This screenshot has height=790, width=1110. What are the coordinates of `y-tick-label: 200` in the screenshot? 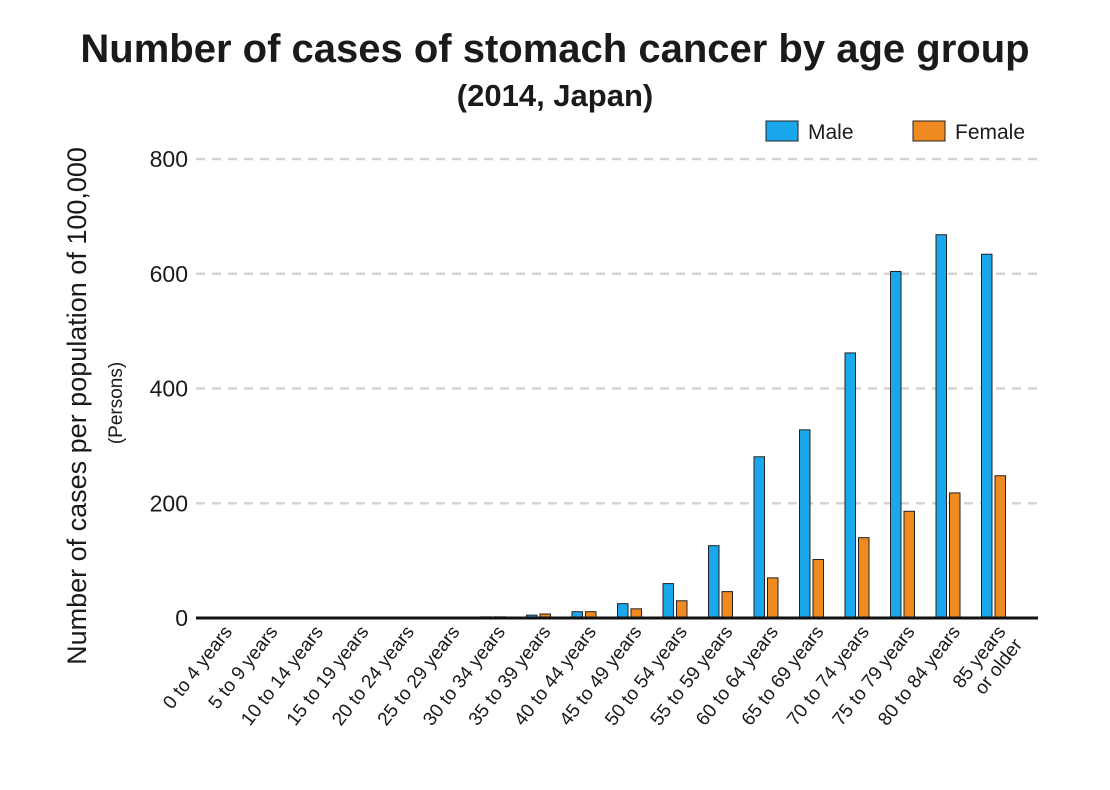 It's located at (169, 503).